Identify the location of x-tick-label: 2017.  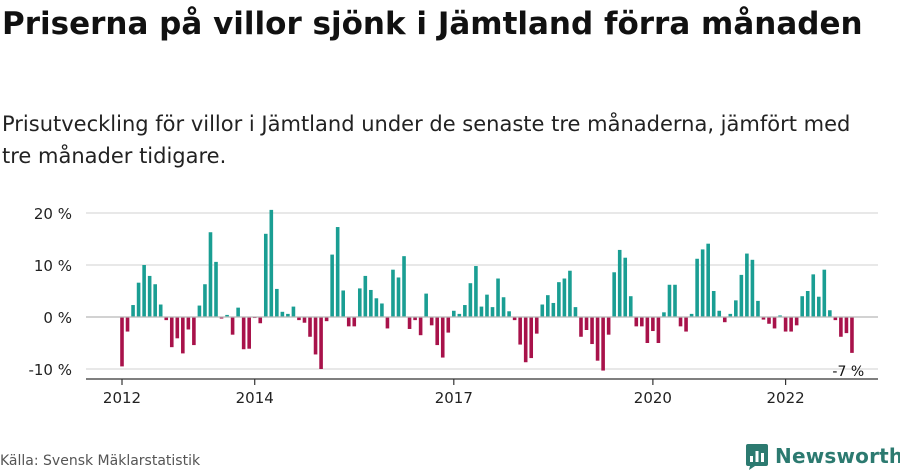
(454, 398).